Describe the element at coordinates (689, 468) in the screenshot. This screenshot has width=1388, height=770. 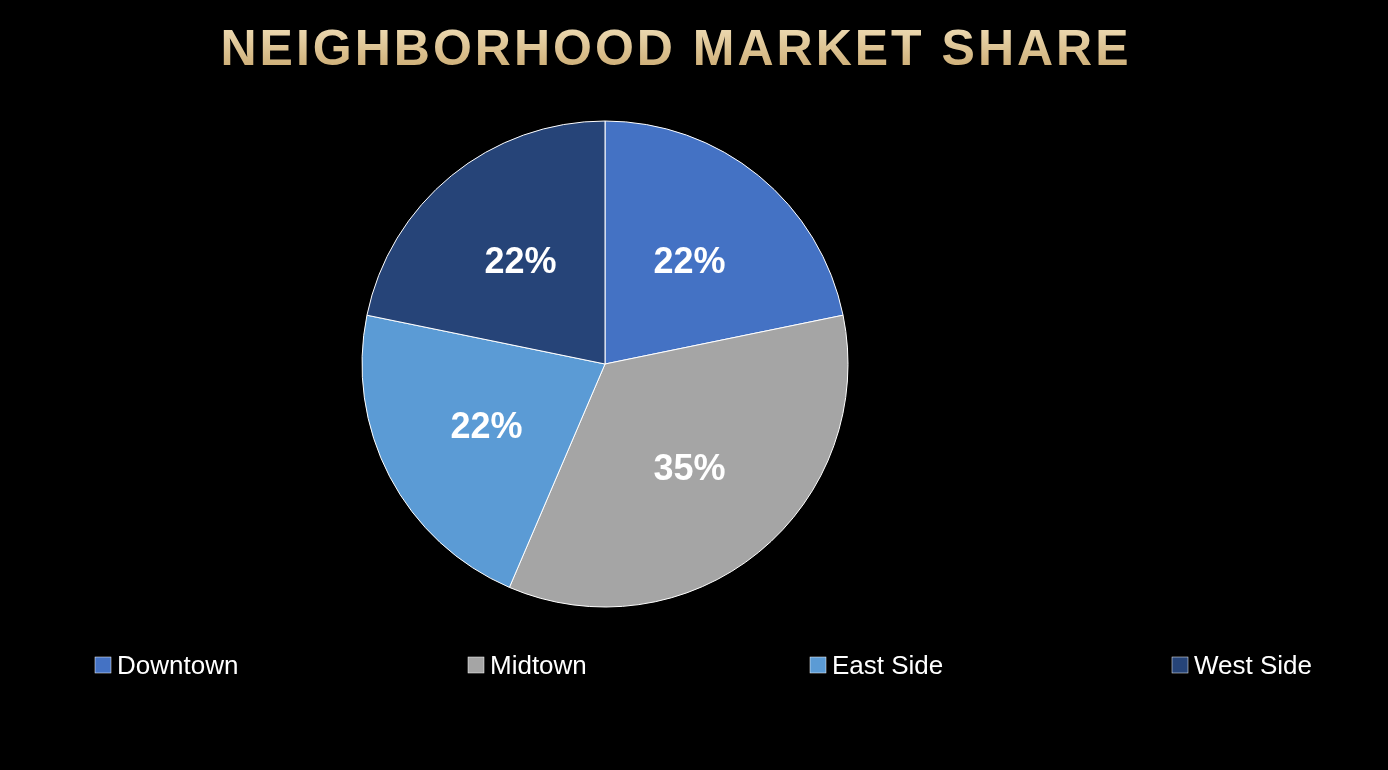
I see `data-label: 35%` at that location.